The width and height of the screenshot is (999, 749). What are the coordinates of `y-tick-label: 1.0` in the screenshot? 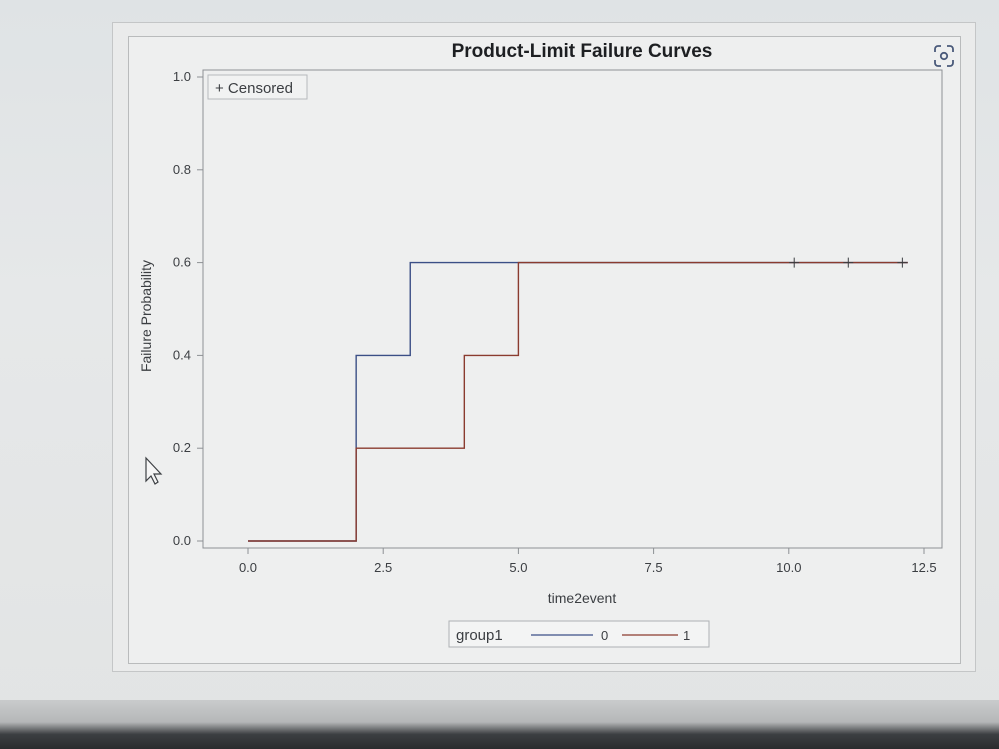 It's located at (182, 76).